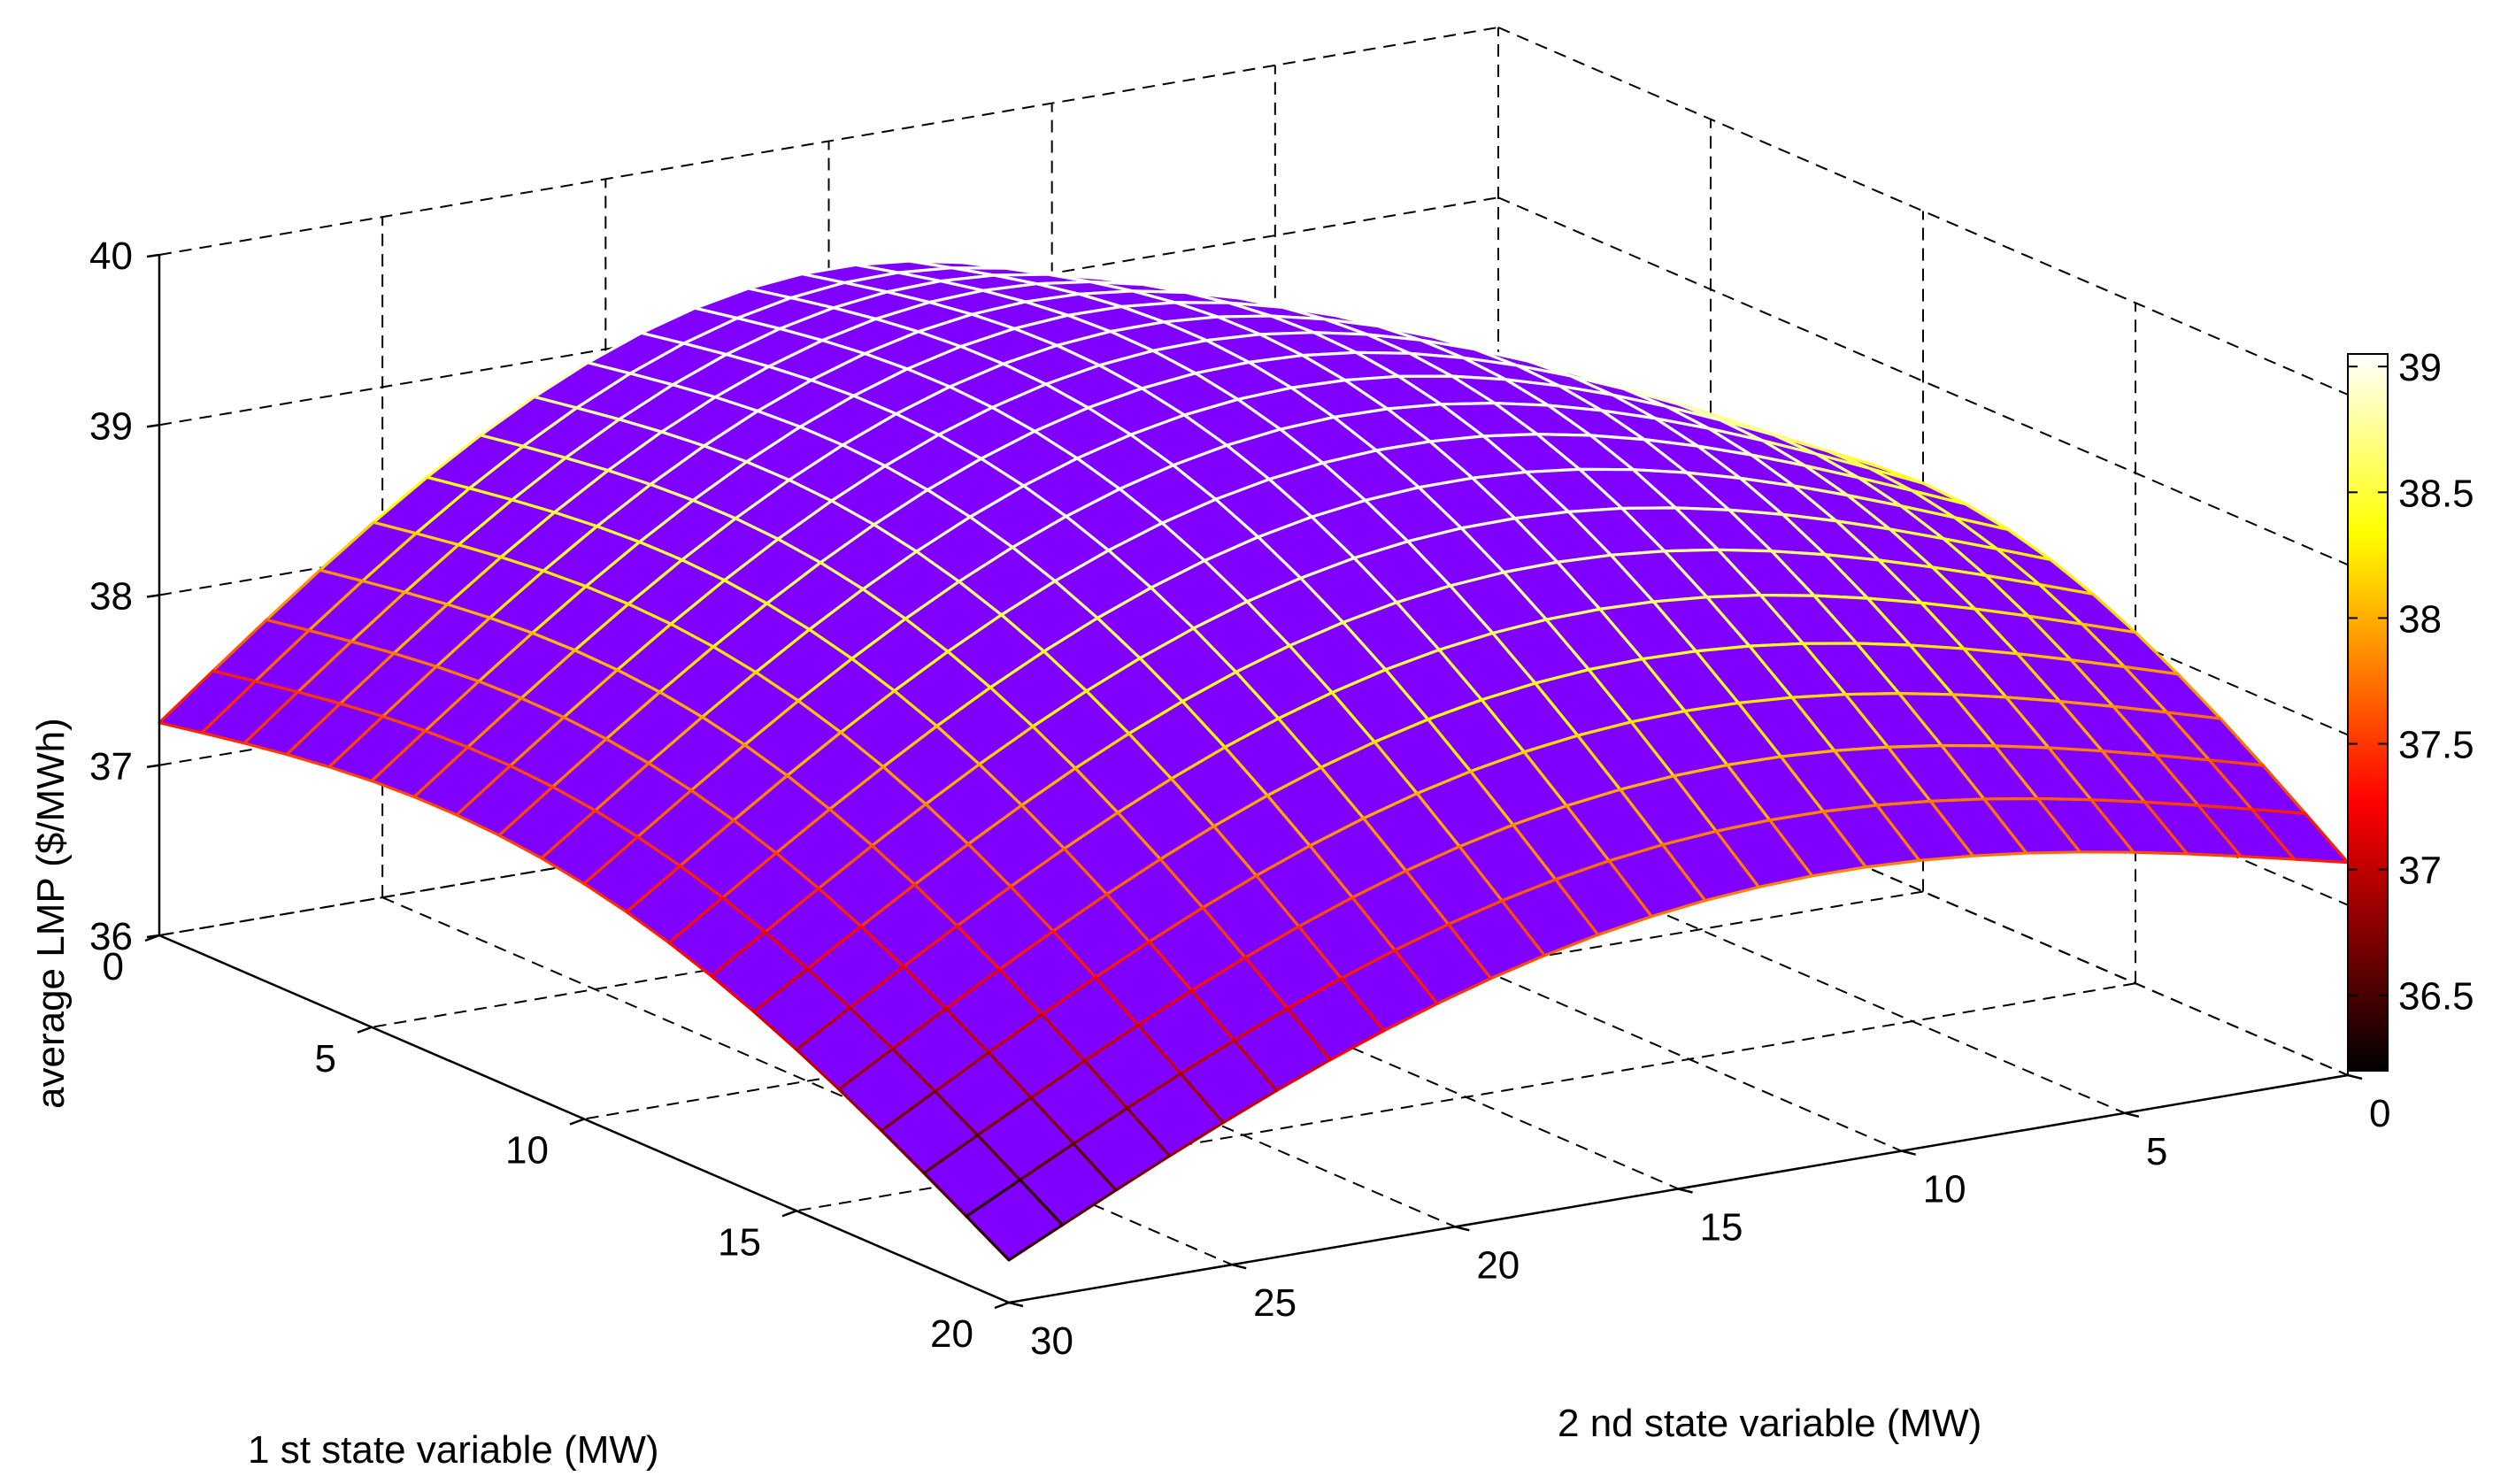 The image size is (2493, 1484). I want to click on y-tick-label: 15, so click(1721, 1227).